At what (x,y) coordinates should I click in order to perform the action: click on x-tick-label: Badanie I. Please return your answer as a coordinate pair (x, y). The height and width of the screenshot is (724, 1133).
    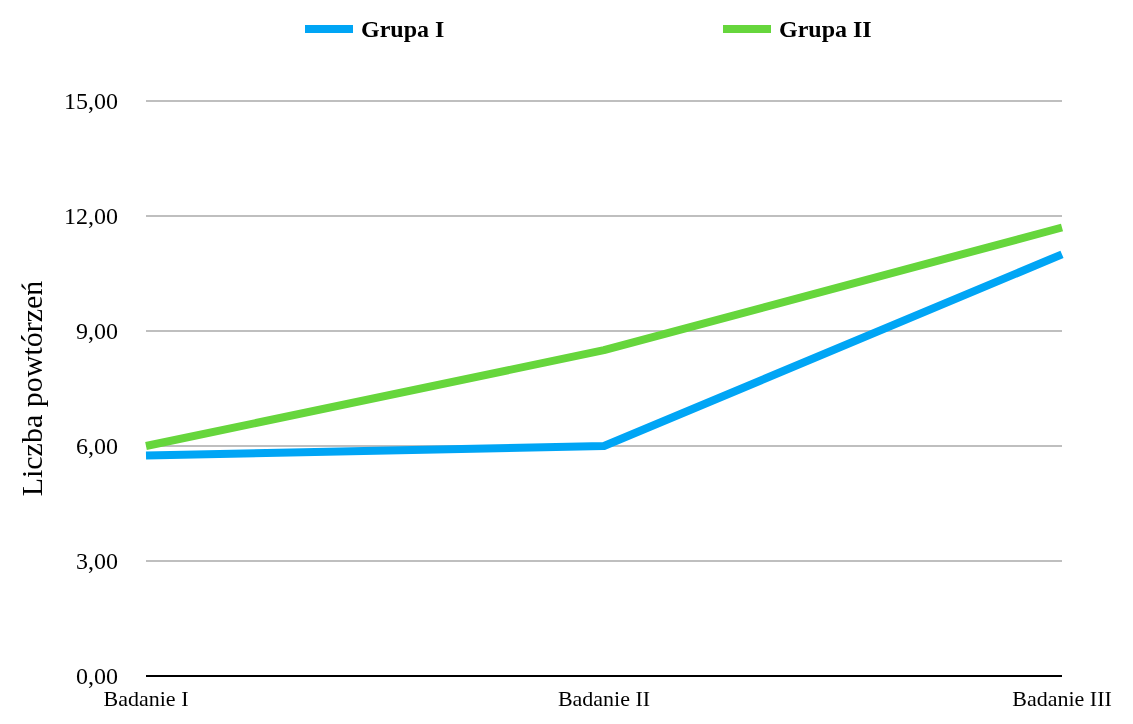
    Looking at the image, I should click on (146, 698).